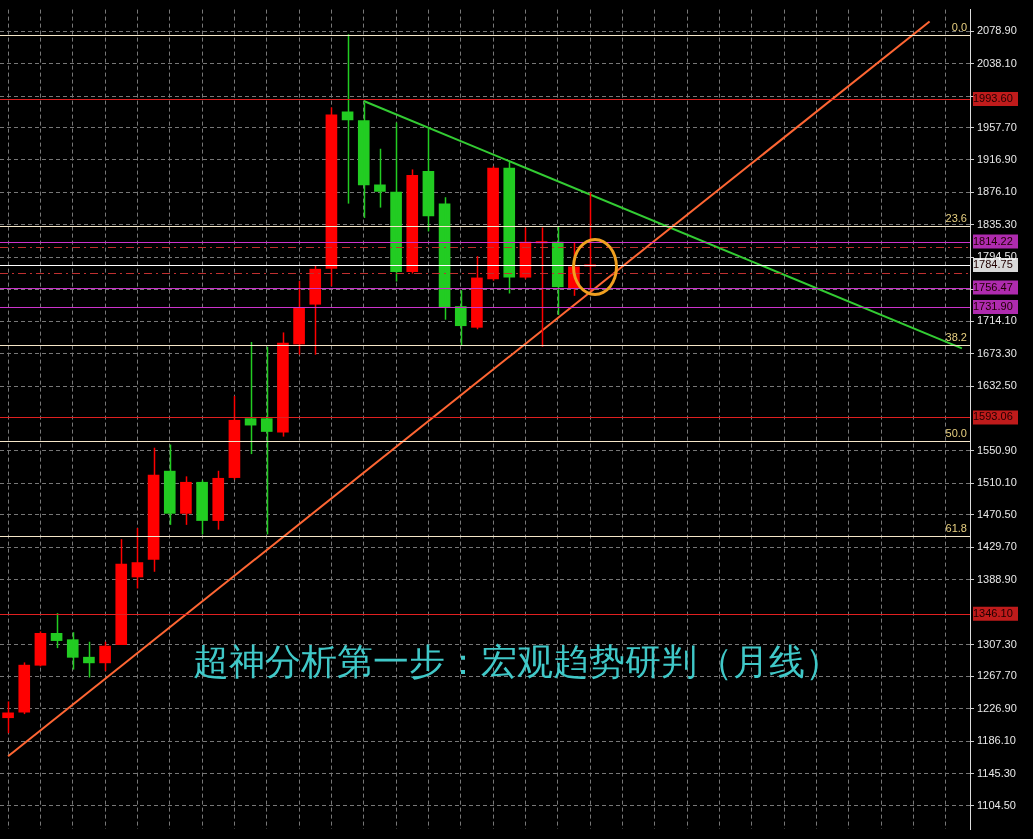 The height and width of the screenshot is (839, 1033). What do you see at coordinates (956, 217) in the screenshot?
I see `annotation: 23.6` at bounding box center [956, 217].